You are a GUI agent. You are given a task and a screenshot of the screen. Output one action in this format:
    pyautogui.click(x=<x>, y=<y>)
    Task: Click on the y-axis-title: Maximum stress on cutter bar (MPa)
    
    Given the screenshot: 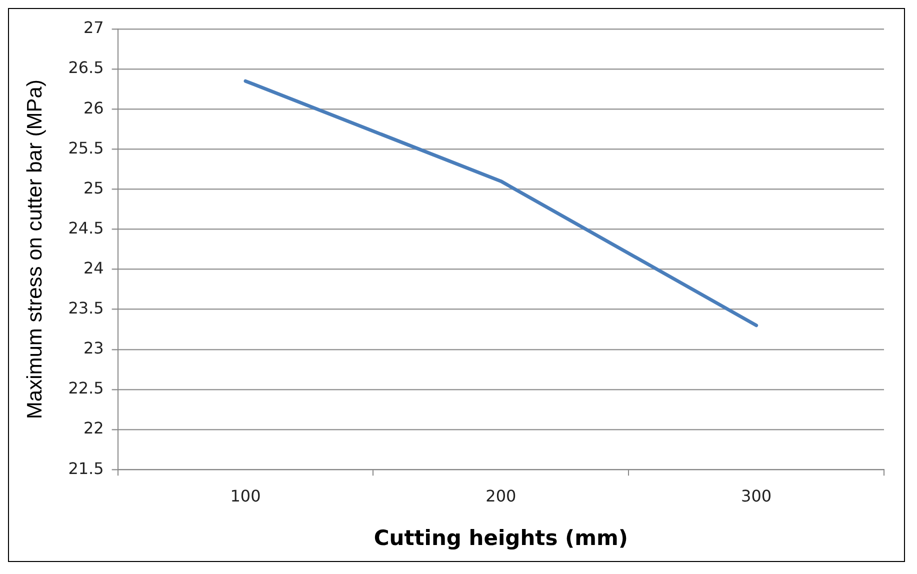 What is the action you would take?
    pyautogui.click(x=34, y=250)
    